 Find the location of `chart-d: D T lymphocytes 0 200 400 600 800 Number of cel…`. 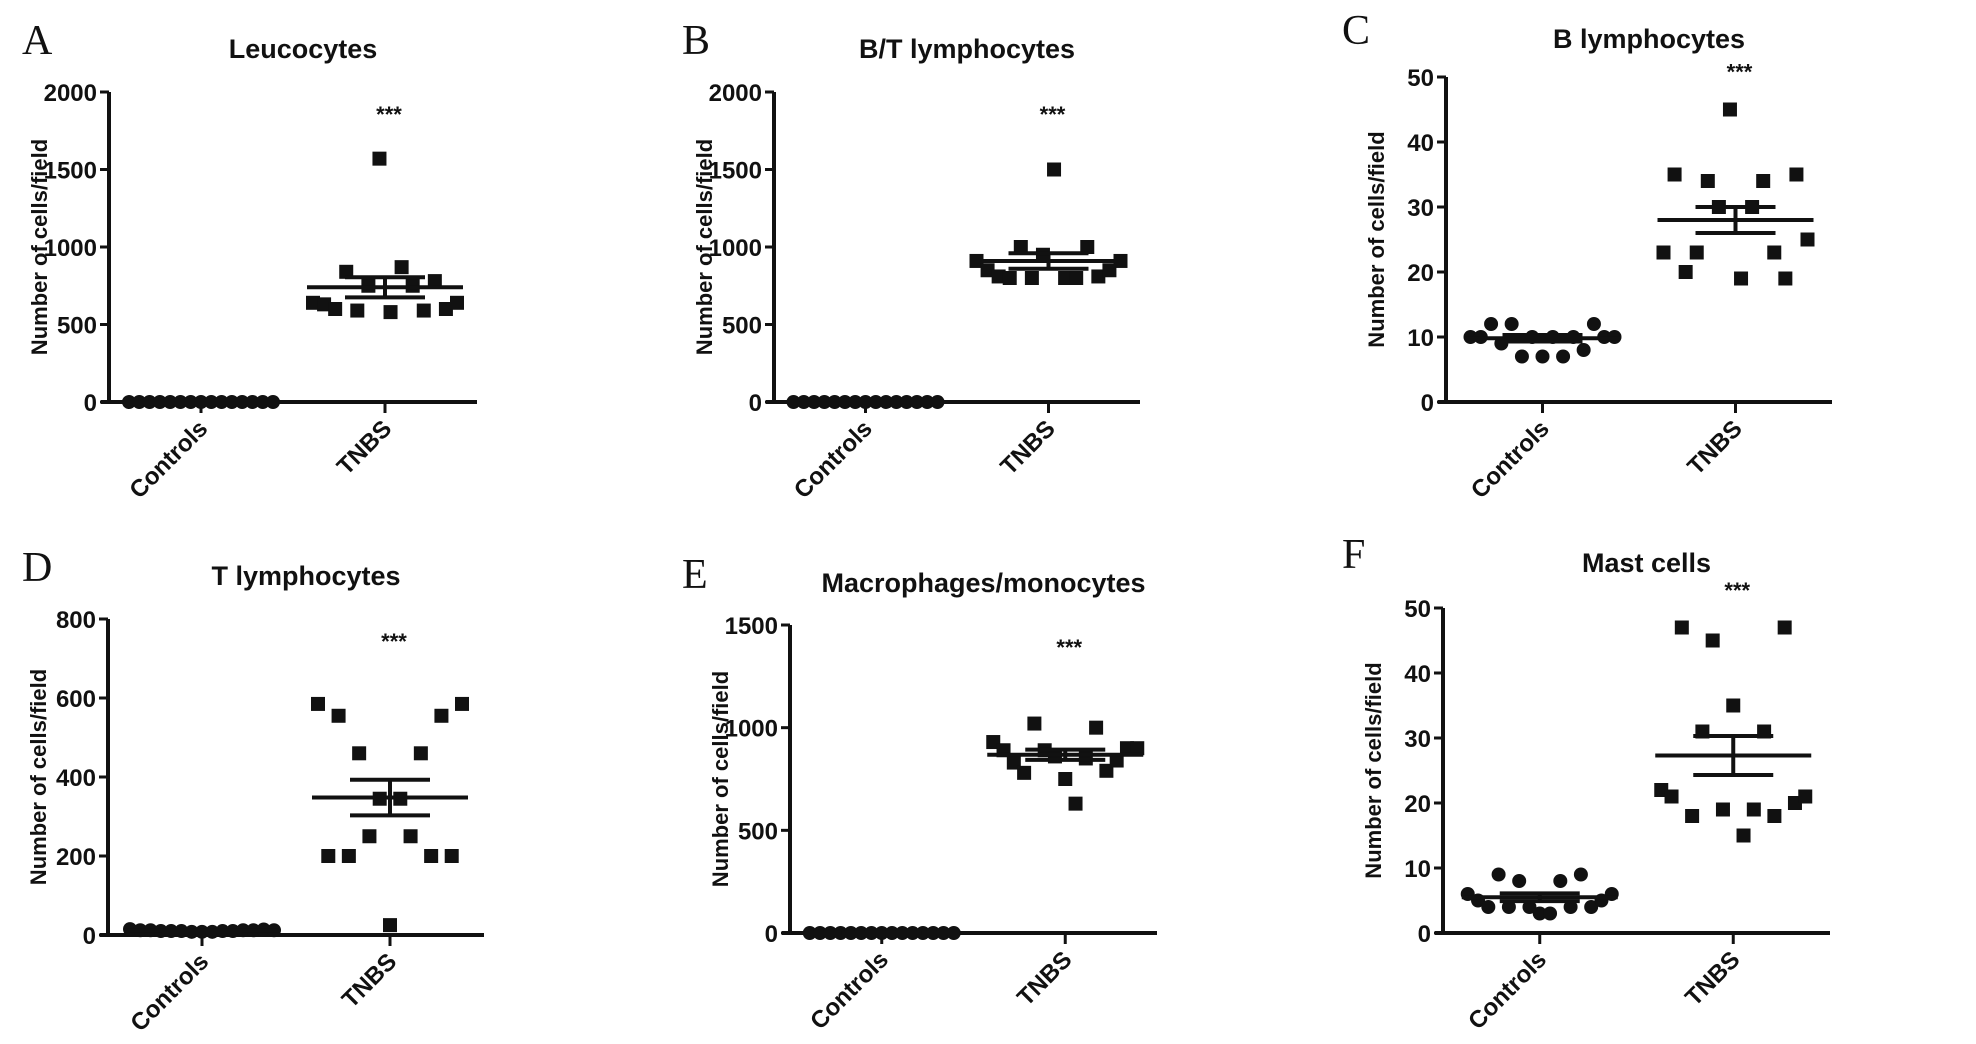

chart-d: D T lymphocytes 0 200 400 600 800 Number of cel… is located at coordinates (253, 791).